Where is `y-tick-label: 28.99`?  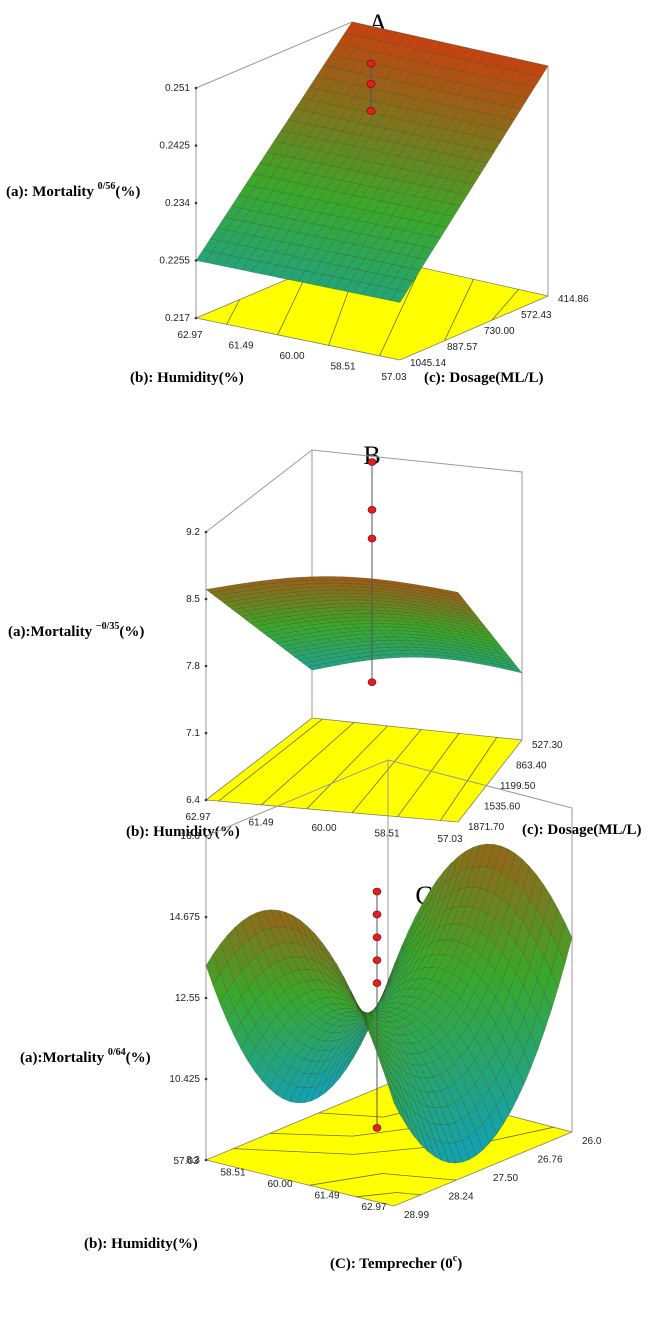 y-tick-label: 28.99 is located at coordinates (416, 1215).